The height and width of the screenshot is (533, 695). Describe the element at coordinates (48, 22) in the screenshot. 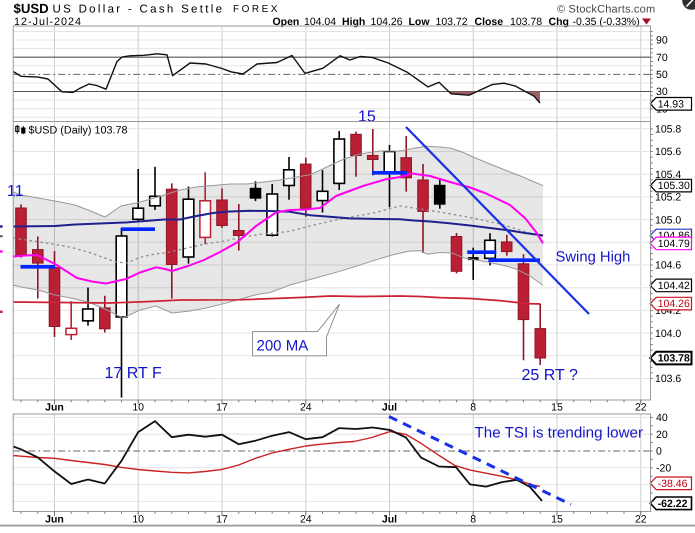

I see `svg-text: 12-Jul-2024` at that location.